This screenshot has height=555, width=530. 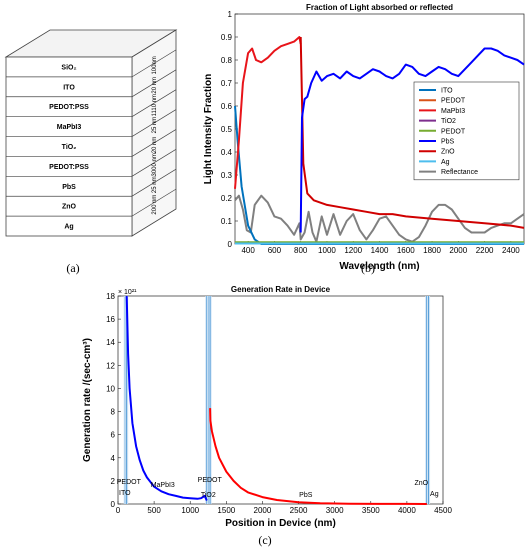 What do you see at coordinates (379, 218) in the screenshot?
I see `series-line-reflectance` at bounding box center [379, 218].